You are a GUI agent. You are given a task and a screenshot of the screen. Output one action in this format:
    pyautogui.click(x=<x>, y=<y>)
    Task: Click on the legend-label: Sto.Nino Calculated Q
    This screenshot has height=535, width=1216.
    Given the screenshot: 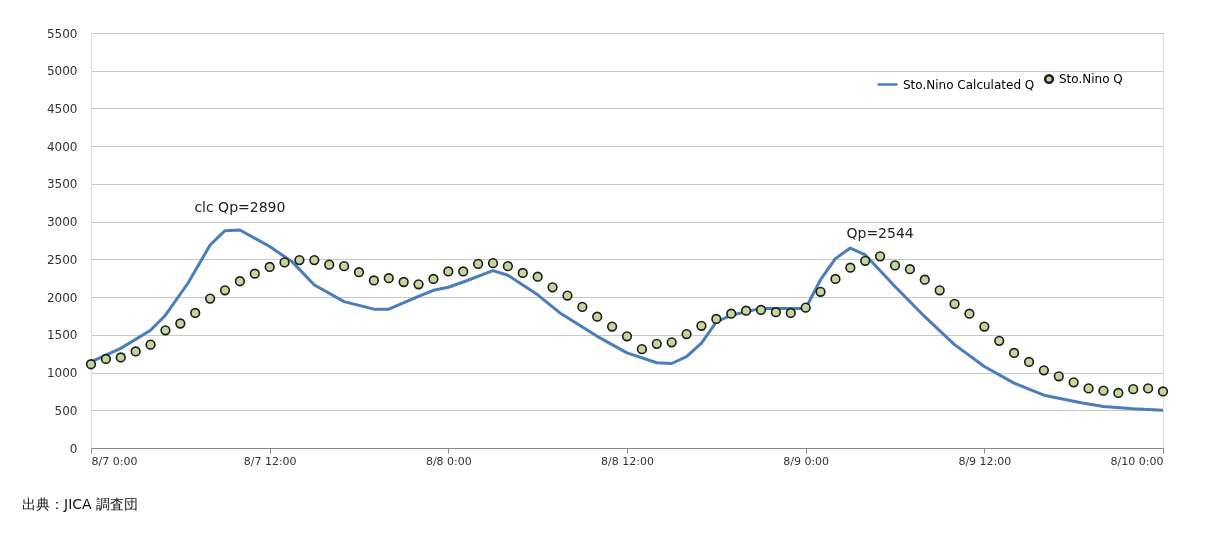 What is the action you would take?
    pyautogui.click(x=969, y=84)
    